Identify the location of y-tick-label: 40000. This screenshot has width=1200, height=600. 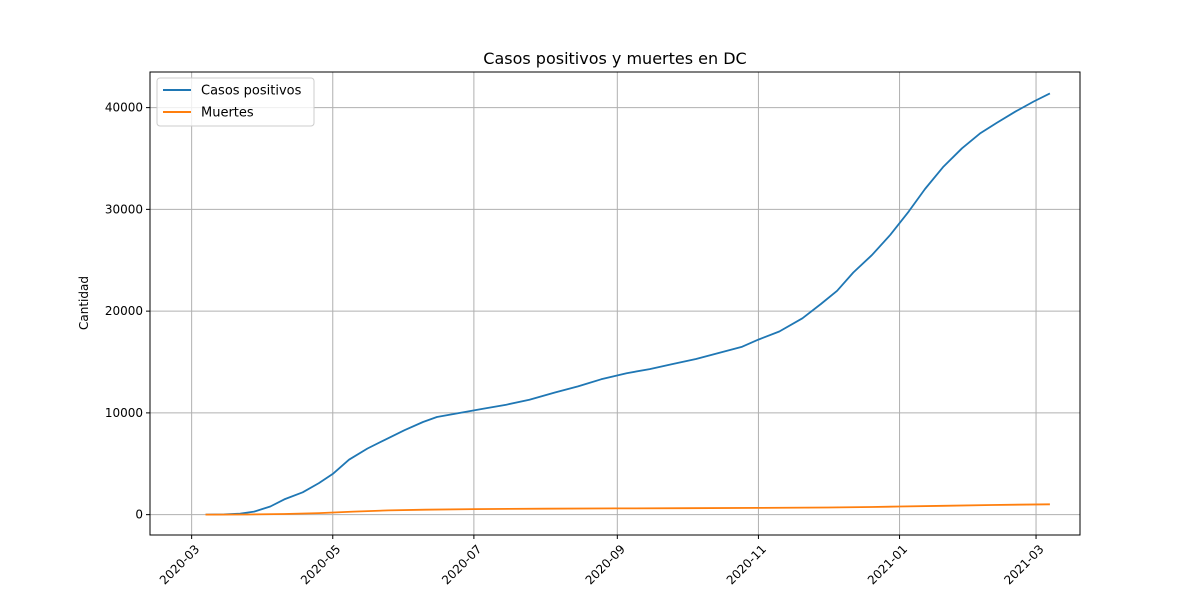
(124, 108).